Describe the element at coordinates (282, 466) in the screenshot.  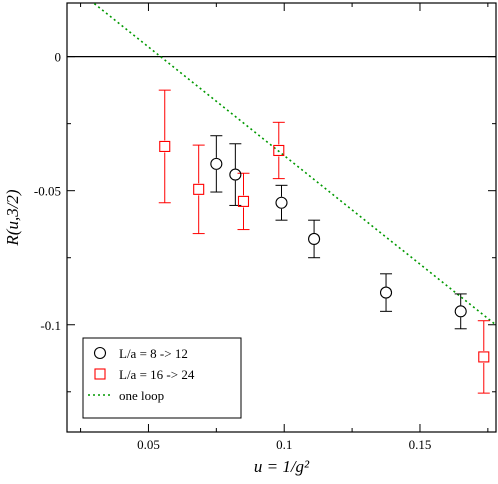
I see `x-axis-label: u = 1/g²` at that location.